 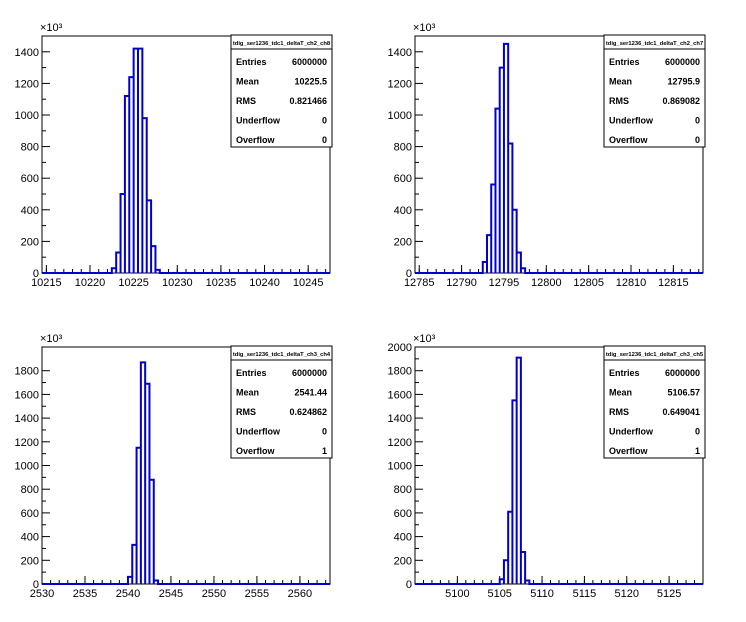 I want to click on x-tick-label: 5120, so click(x=627, y=594).